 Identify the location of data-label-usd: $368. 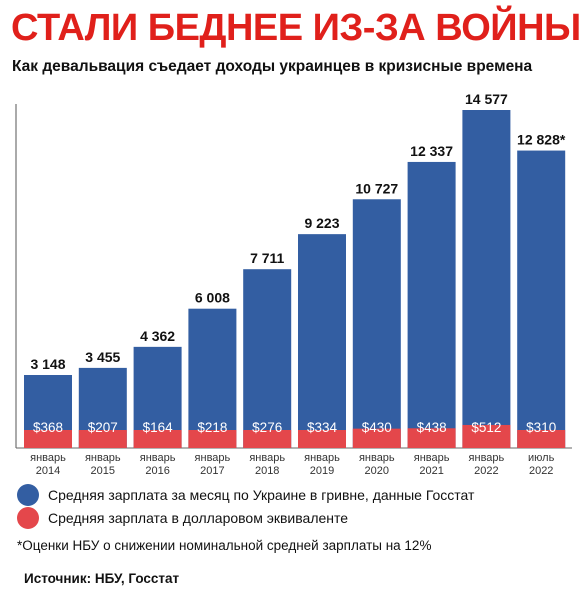
(48, 427).